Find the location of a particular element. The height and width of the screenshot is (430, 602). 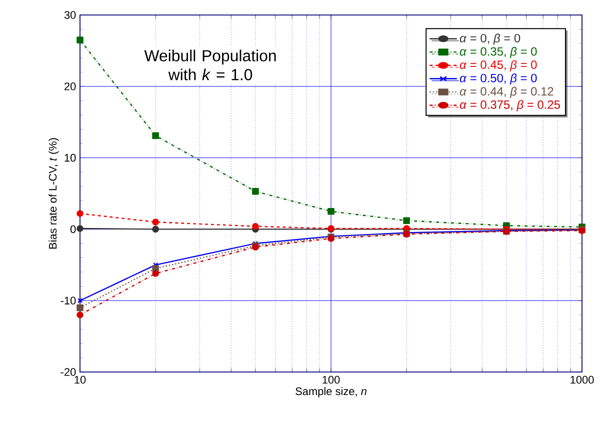

y-tick-label: 0 is located at coordinates (73, 229).